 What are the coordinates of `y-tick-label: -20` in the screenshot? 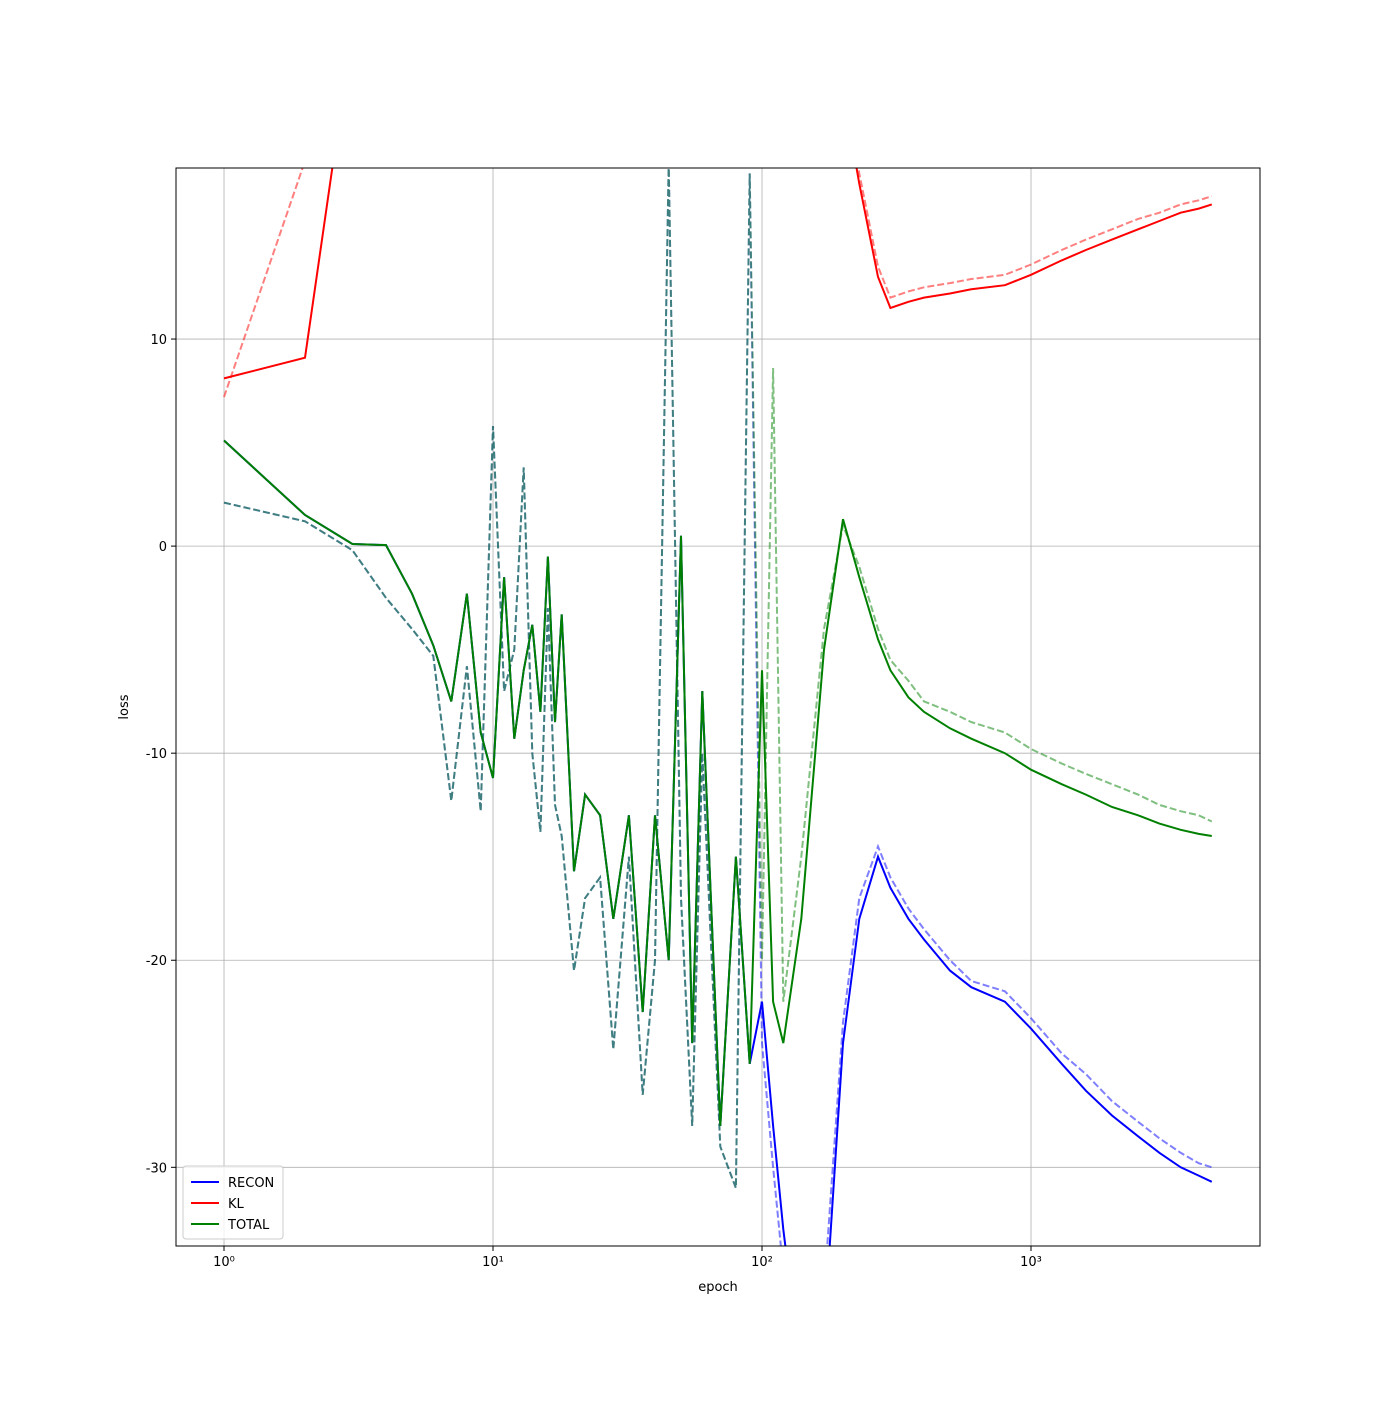 It's located at (156, 961).